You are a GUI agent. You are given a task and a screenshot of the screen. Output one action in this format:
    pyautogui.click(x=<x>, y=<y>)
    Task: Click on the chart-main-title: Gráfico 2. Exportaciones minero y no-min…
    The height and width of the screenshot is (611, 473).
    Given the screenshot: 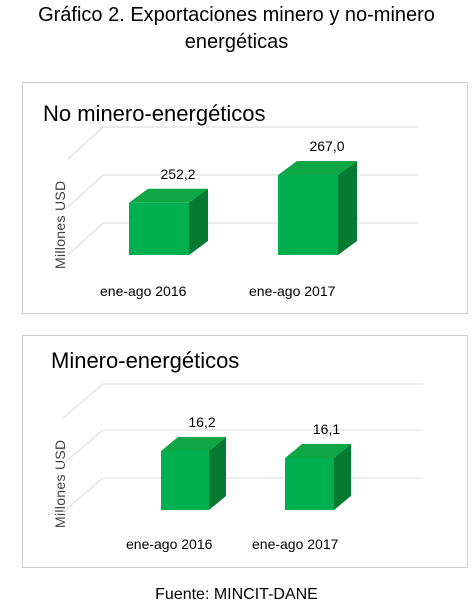 What is the action you would take?
    pyautogui.click(x=236, y=29)
    